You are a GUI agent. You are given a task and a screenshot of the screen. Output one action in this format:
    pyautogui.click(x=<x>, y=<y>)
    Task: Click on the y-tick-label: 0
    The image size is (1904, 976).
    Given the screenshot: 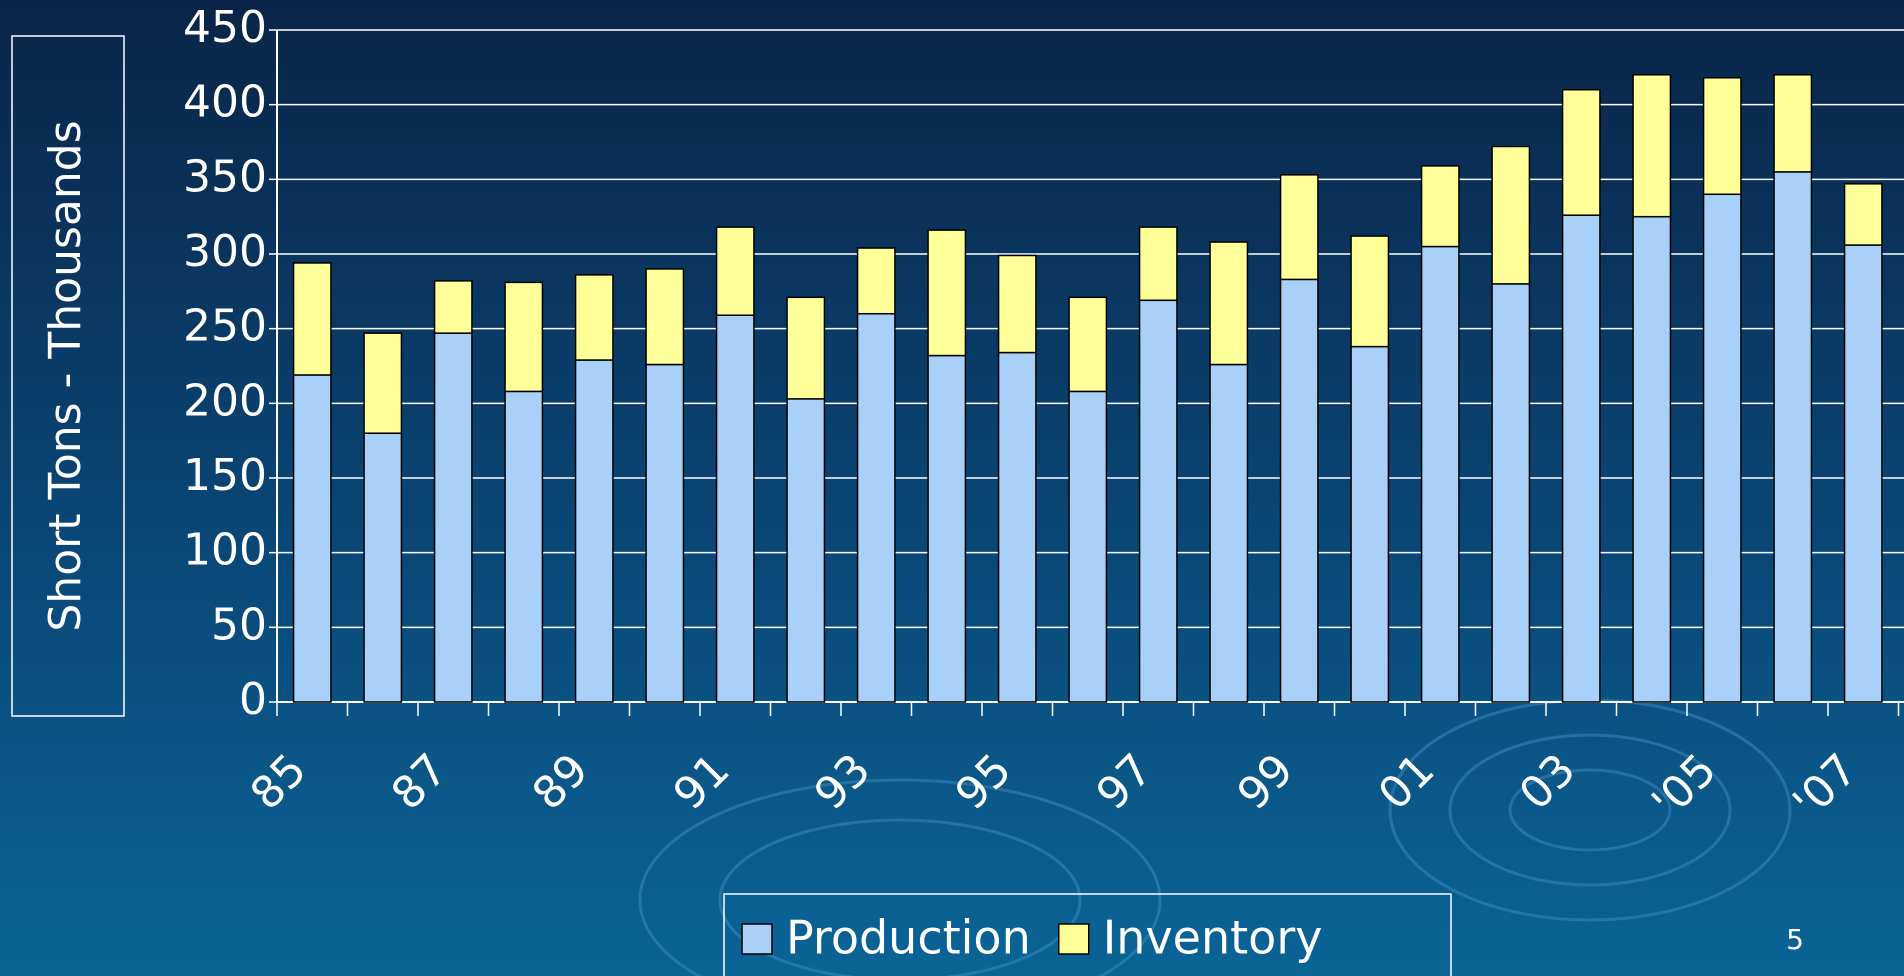 What is the action you would take?
    pyautogui.click(x=253, y=699)
    